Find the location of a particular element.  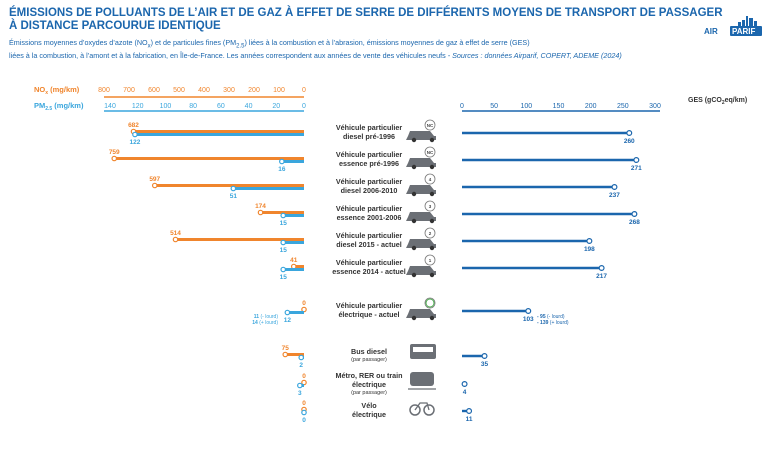

pm-value-label: 3 is located at coordinates (300, 393).